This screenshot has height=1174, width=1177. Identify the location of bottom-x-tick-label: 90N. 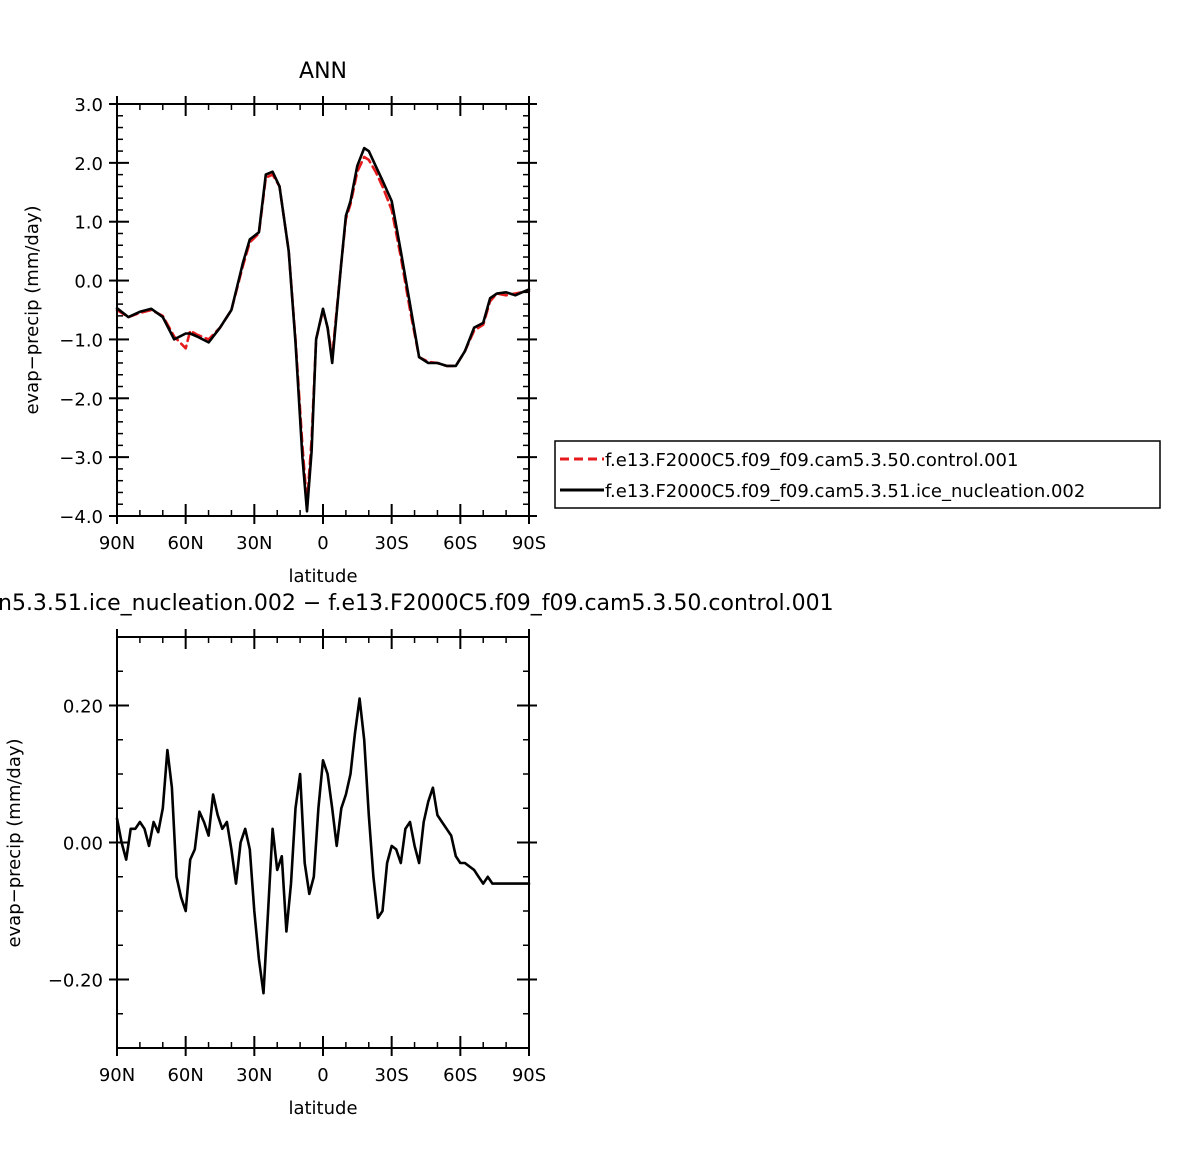
(117, 1075).